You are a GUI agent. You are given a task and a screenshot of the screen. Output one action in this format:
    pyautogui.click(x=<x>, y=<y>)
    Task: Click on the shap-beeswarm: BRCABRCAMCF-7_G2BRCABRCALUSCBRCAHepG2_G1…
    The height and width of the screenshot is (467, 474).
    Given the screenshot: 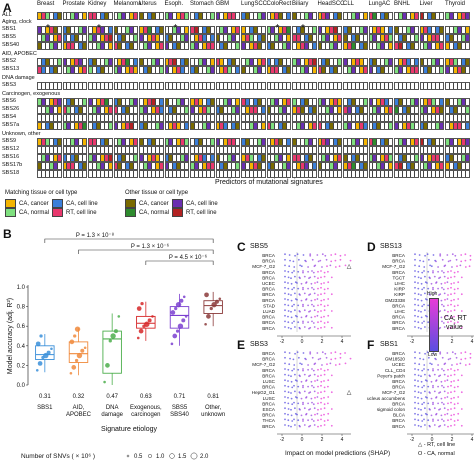 What is the action you would take?
    pyautogui.click(x=302, y=396)
    